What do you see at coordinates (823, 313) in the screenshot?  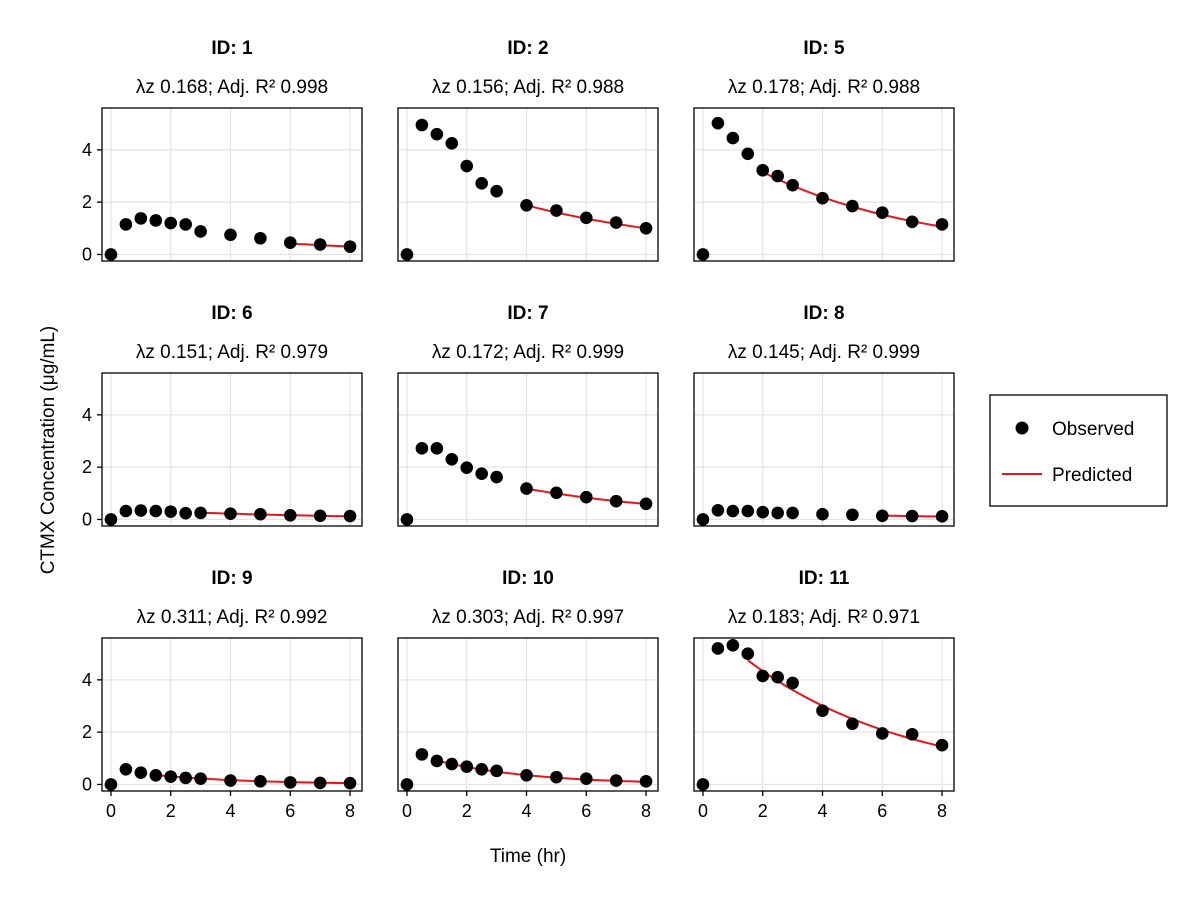 I see `panel-title: ID: 8` at bounding box center [823, 313].